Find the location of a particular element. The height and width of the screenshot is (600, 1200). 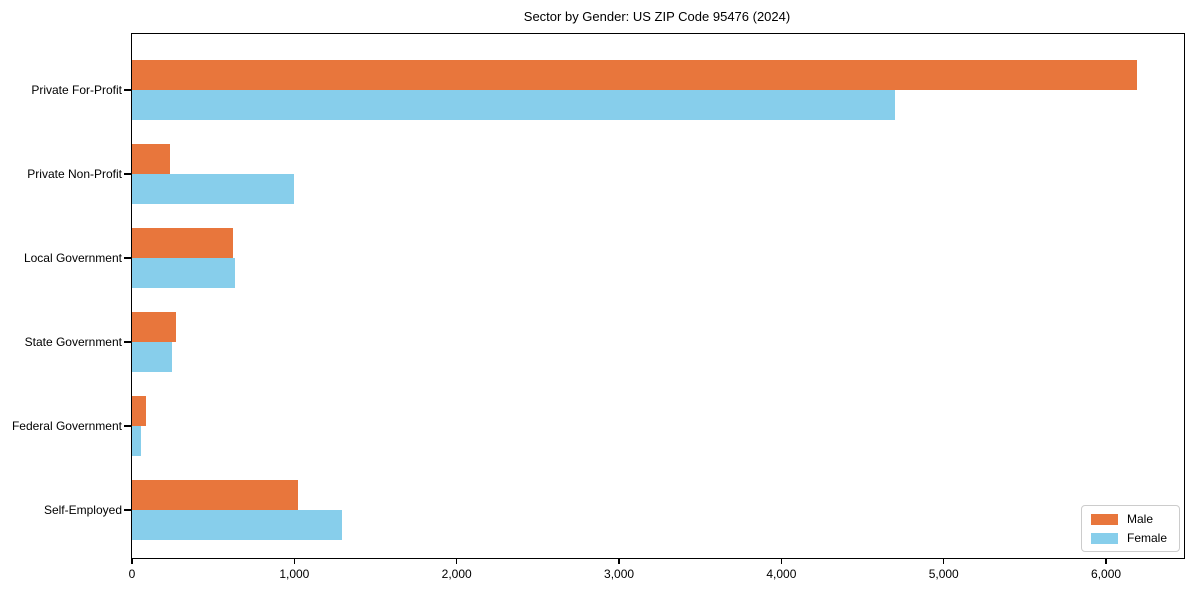

y-axis-category-label: Self-Employed is located at coordinates (82, 510).